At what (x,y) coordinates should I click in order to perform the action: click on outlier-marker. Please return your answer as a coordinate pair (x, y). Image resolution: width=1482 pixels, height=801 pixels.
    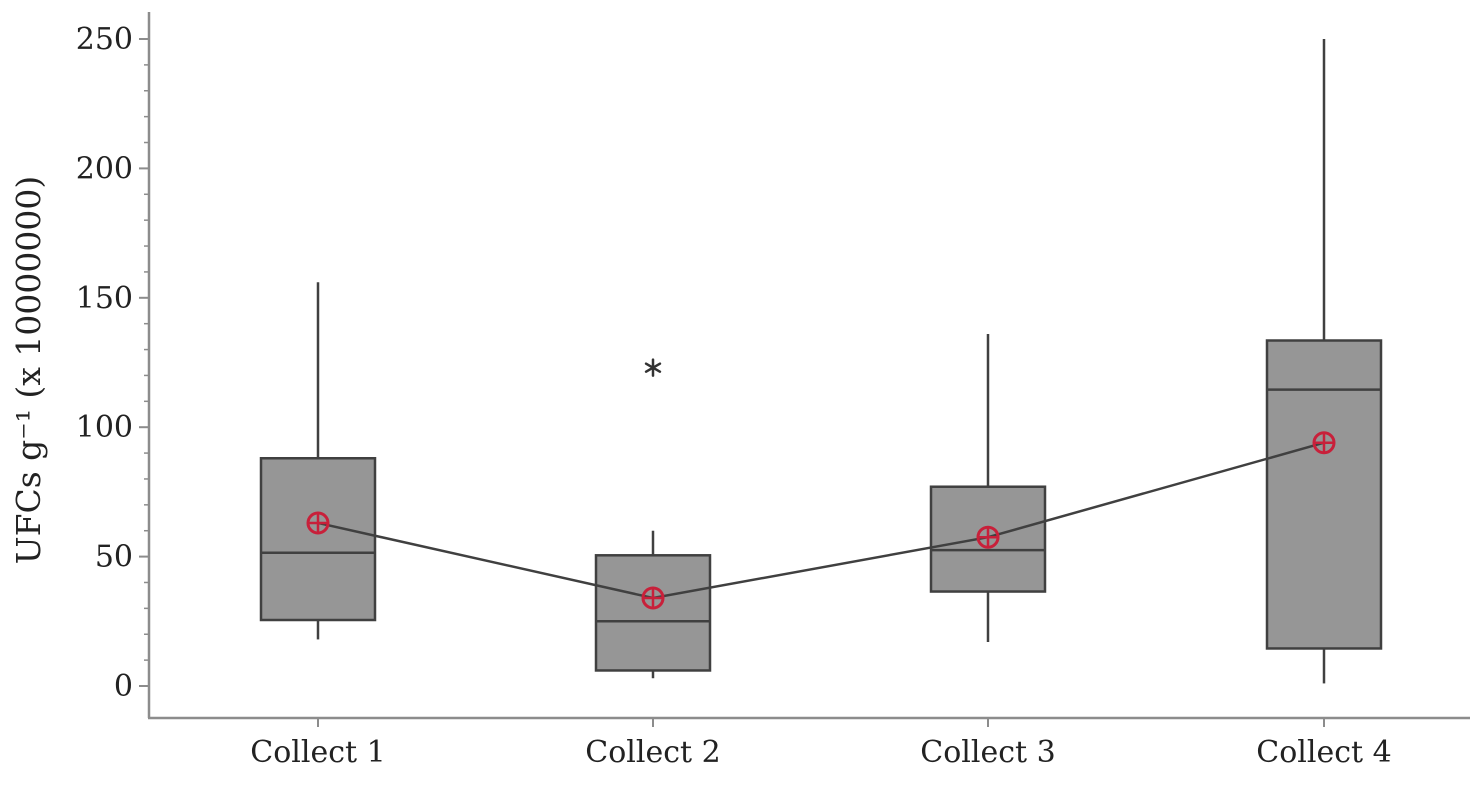
    Looking at the image, I should click on (653, 367).